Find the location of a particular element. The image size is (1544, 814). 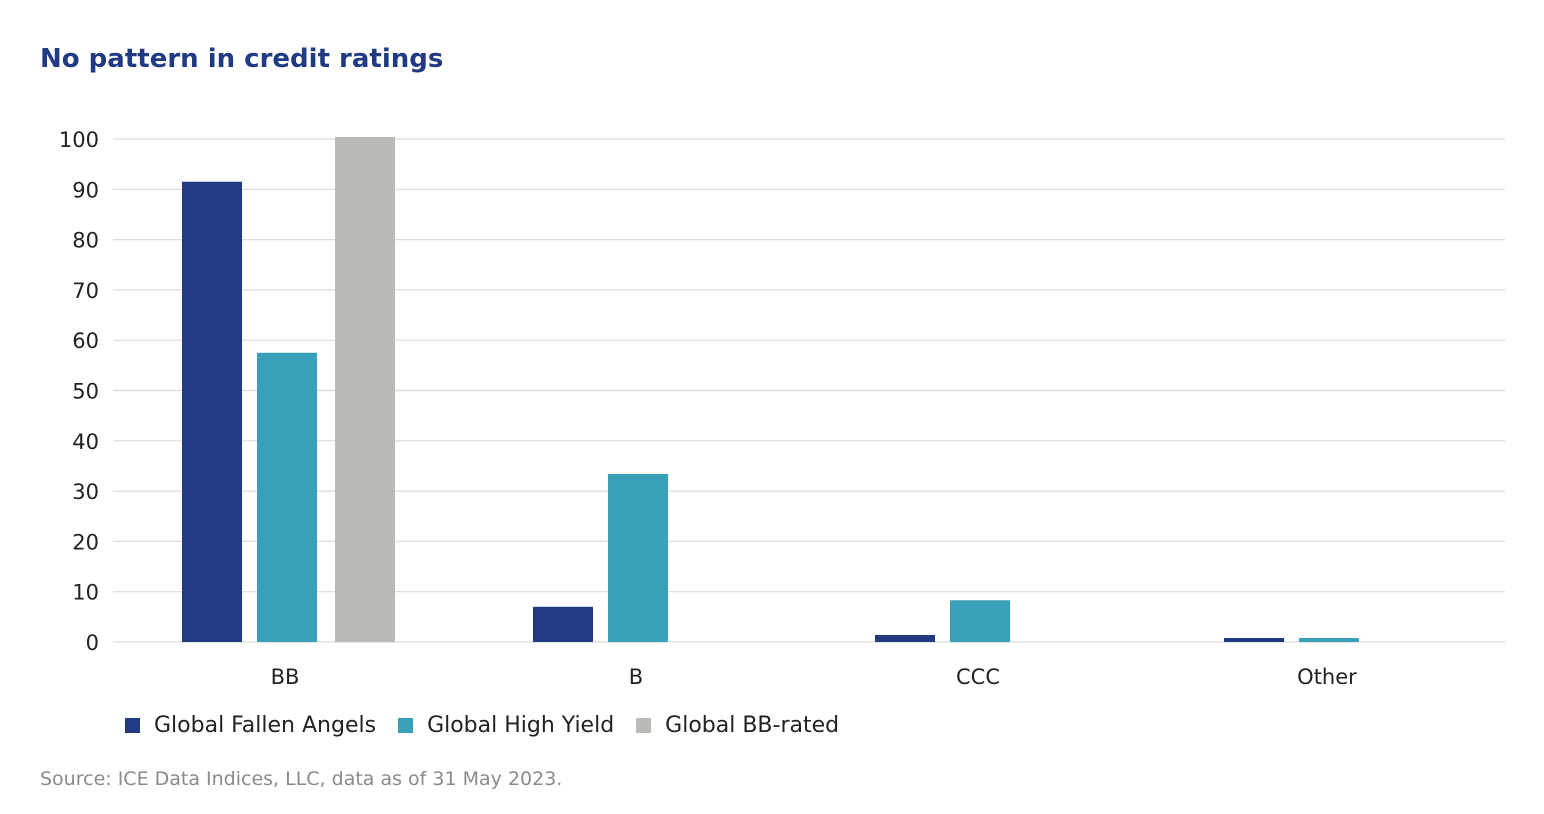

y-tick-label: 40 is located at coordinates (85, 442).